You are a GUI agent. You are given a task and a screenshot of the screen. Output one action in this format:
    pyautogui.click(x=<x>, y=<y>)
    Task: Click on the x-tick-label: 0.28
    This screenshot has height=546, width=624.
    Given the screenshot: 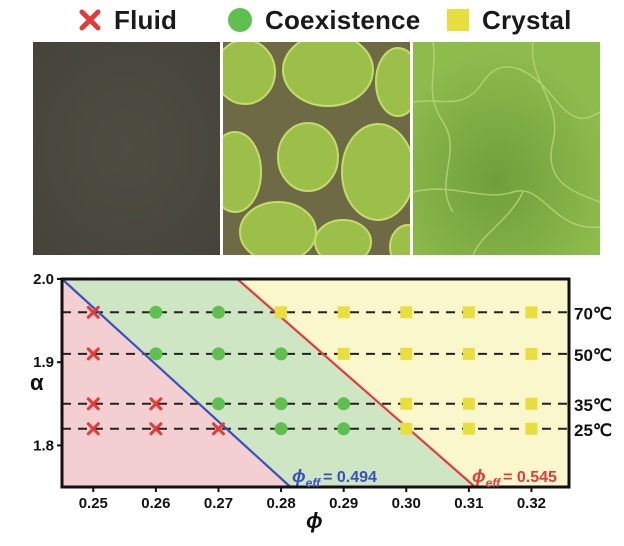 What is the action you would take?
    pyautogui.click(x=280, y=503)
    